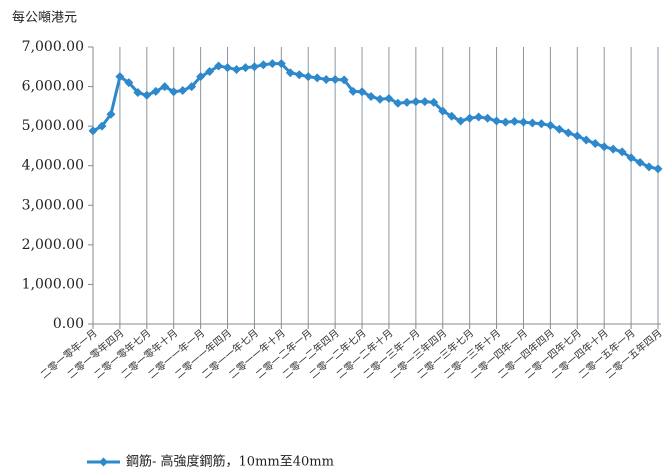 The width and height of the screenshot is (663, 468). What do you see at coordinates (53, 245) in the screenshot?
I see `y-tick-label: 2,000.00` at bounding box center [53, 245].